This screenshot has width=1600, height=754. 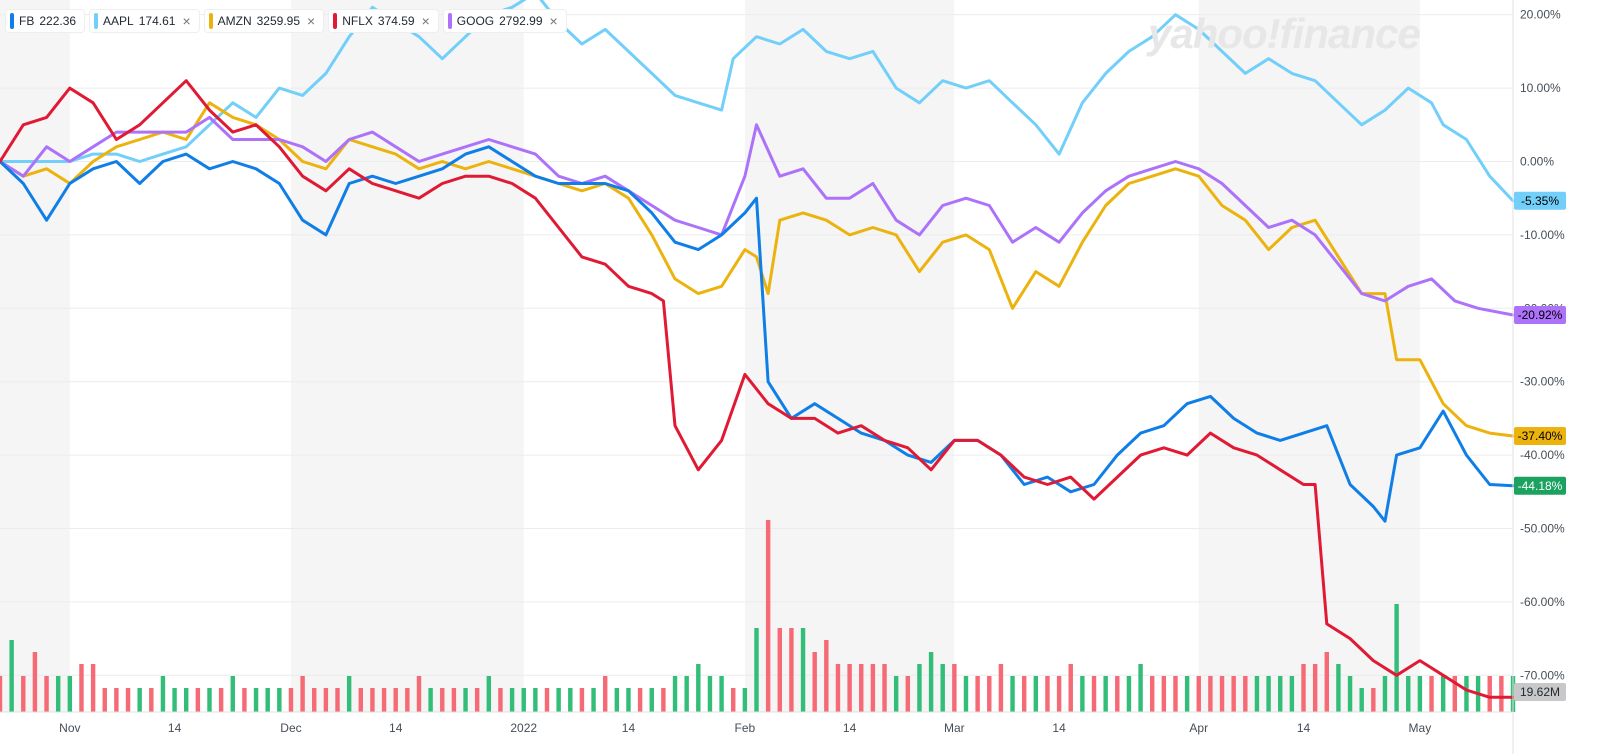 What do you see at coordinates (1542, 382) in the screenshot?
I see `y-tick-label: -30.00%` at bounding box center [1542, 382].